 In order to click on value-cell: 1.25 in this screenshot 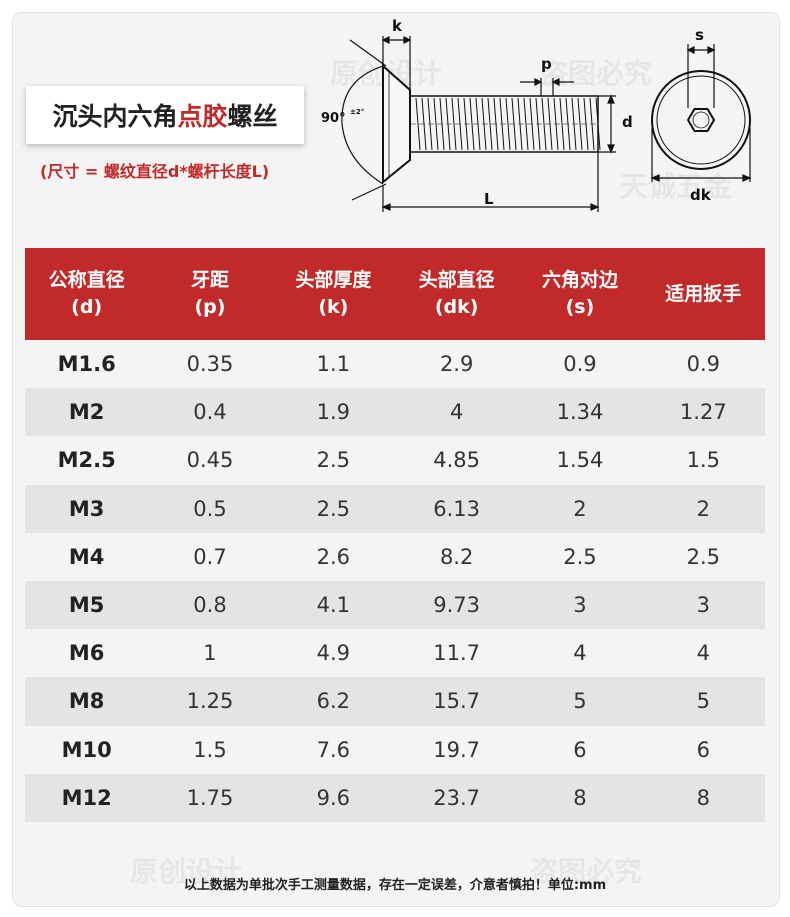, I will do `click(210, 701)`.